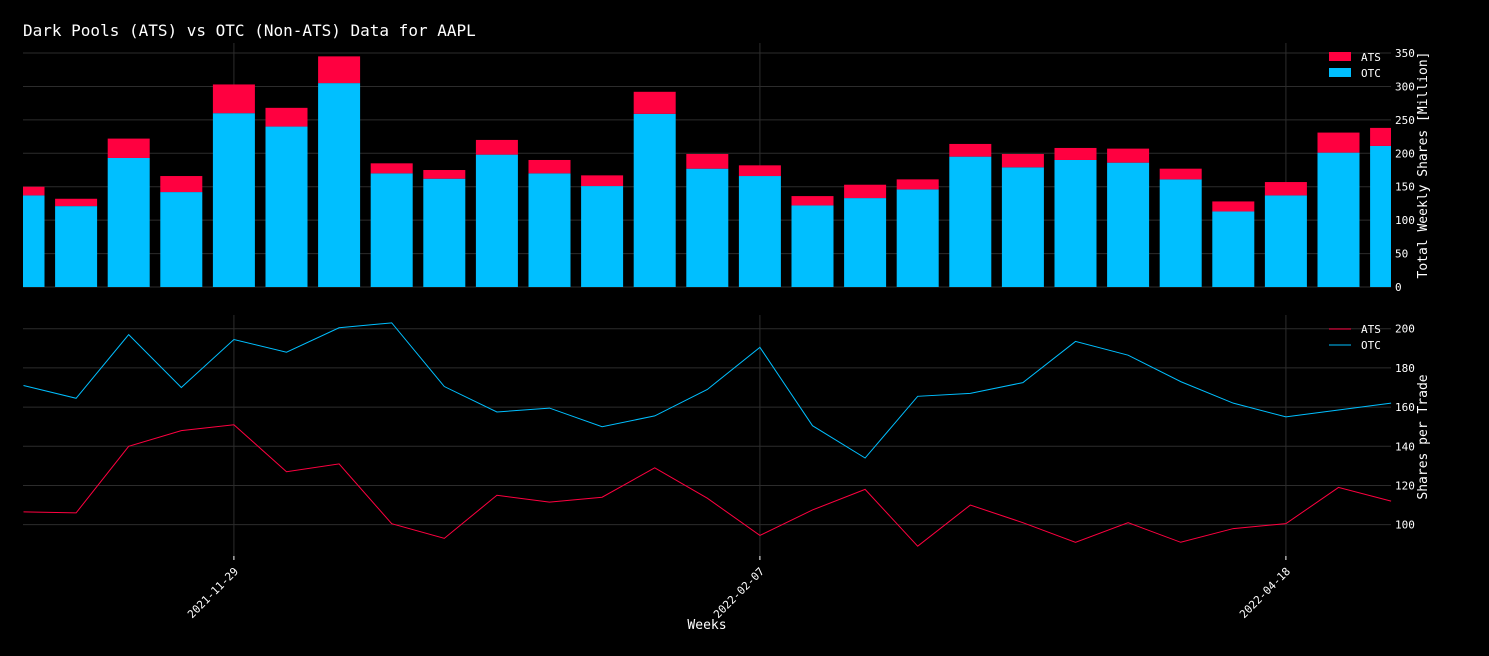 Image resolution: width=1489 pixels, height=656 pixels. I want to click on y-tick-label-top: 50, so click(1401, 254).